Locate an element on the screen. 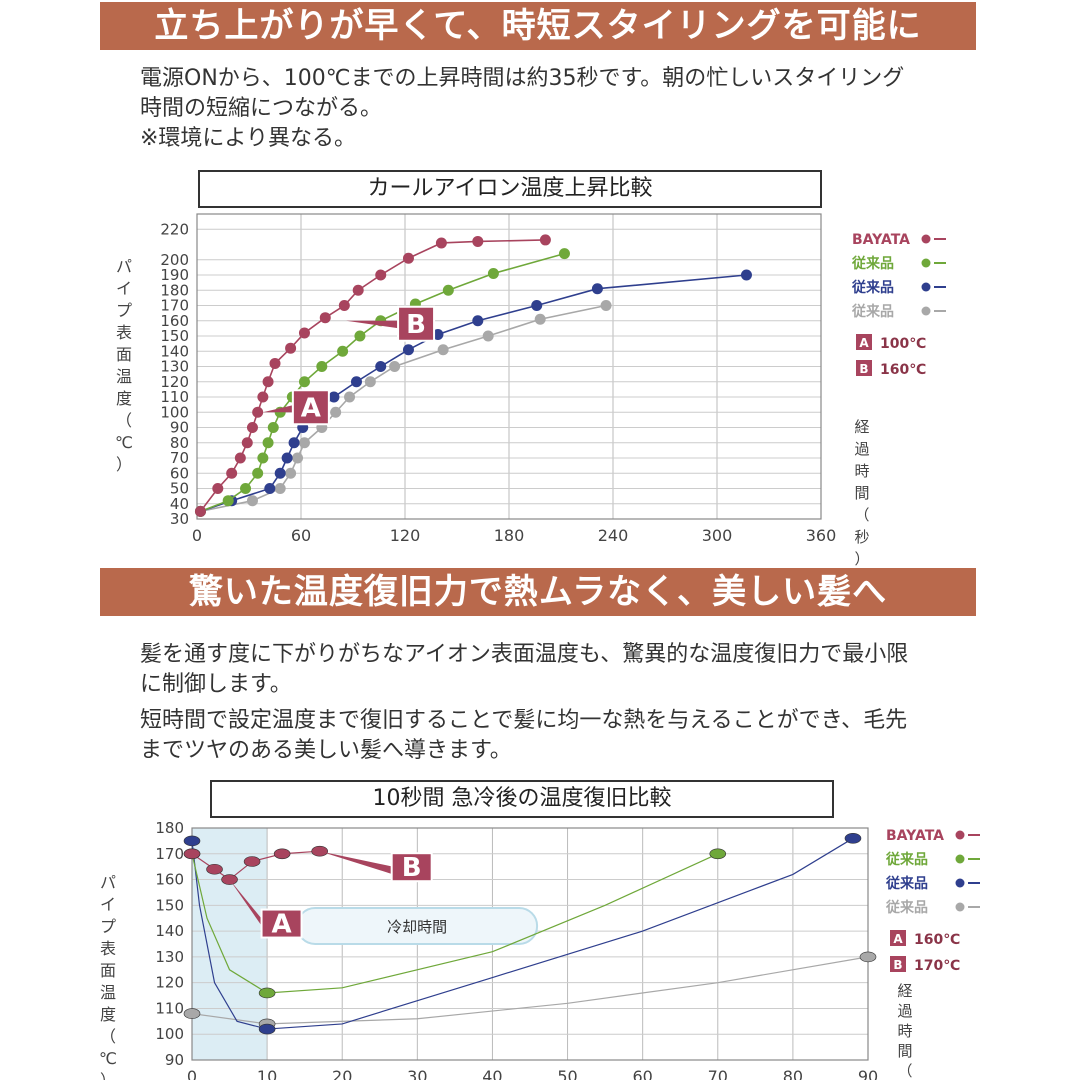 The image size is (1080, 1080). rec-x-tick: 90 is located at coordinates (868, 1073).